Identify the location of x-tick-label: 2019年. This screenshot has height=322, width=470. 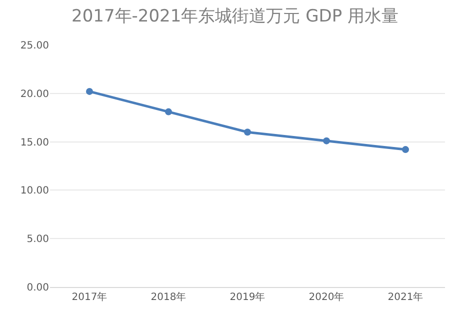
(248, 297).